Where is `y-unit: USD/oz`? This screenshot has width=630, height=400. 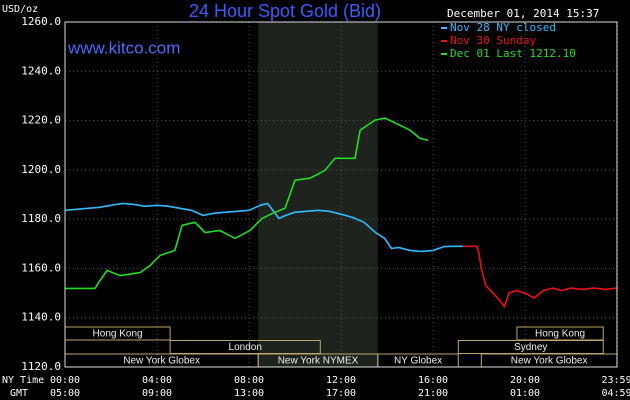
y-unit: USD/oz is located at coordinates (20, 9).